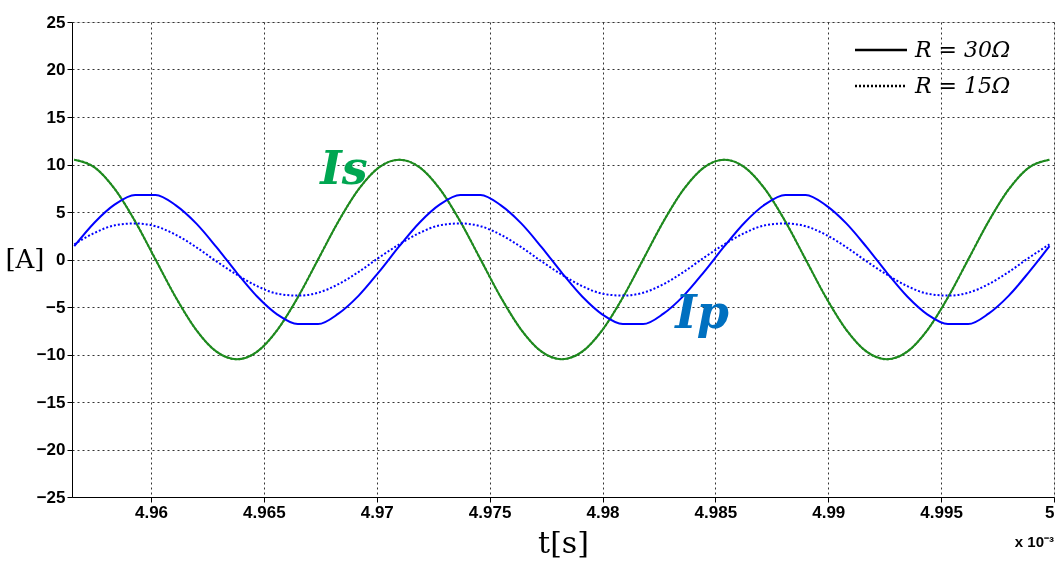  What do you see at coordinates (61, 259) in the screenshot?
I see `y-tick-label: 0` at bounding box center [61, 259].